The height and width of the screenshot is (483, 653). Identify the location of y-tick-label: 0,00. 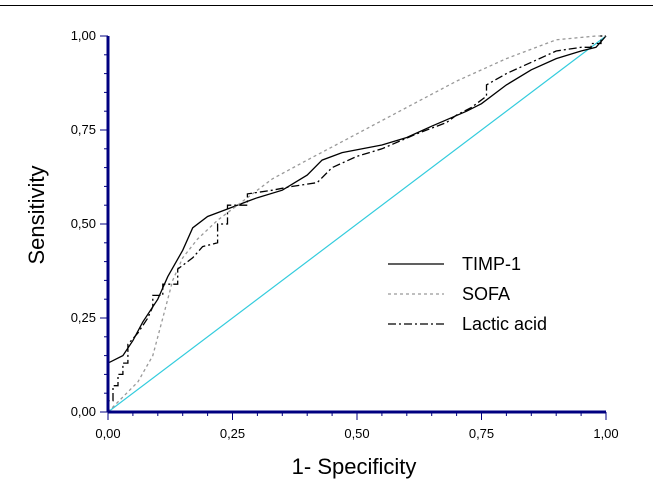
(83, 411).